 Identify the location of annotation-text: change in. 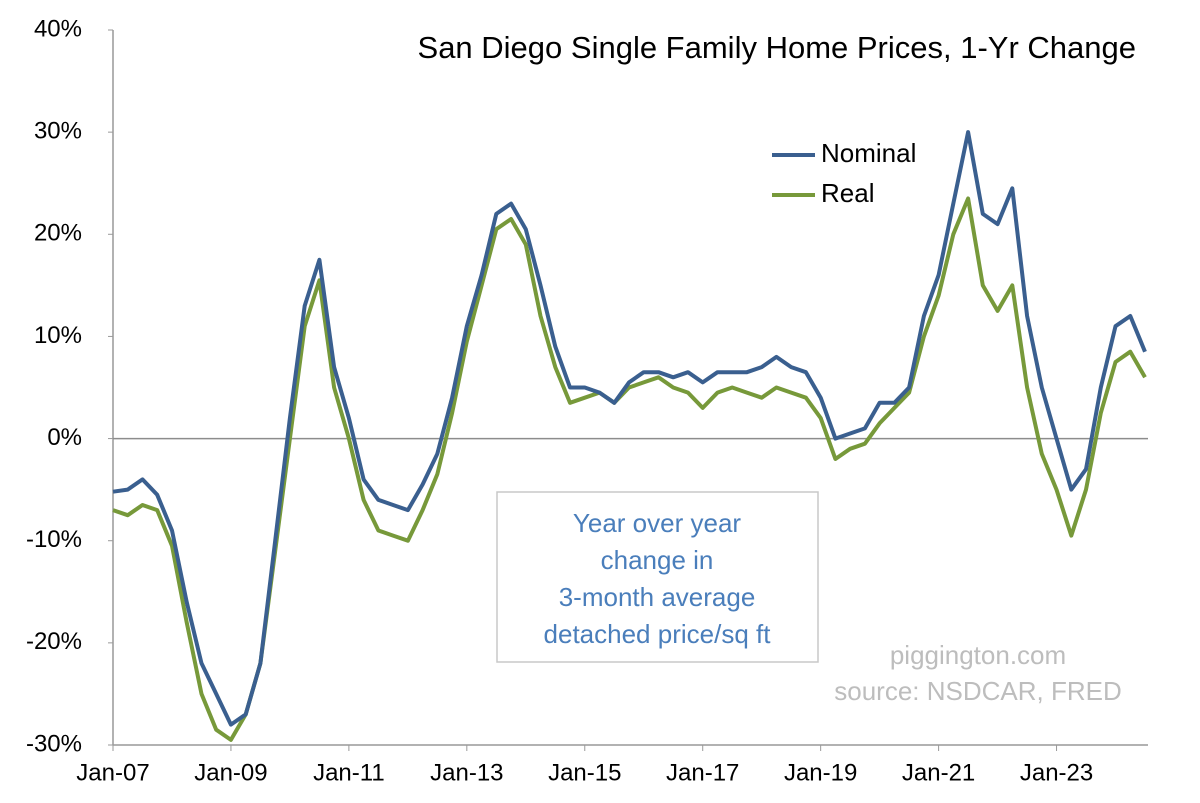
(657, 560).